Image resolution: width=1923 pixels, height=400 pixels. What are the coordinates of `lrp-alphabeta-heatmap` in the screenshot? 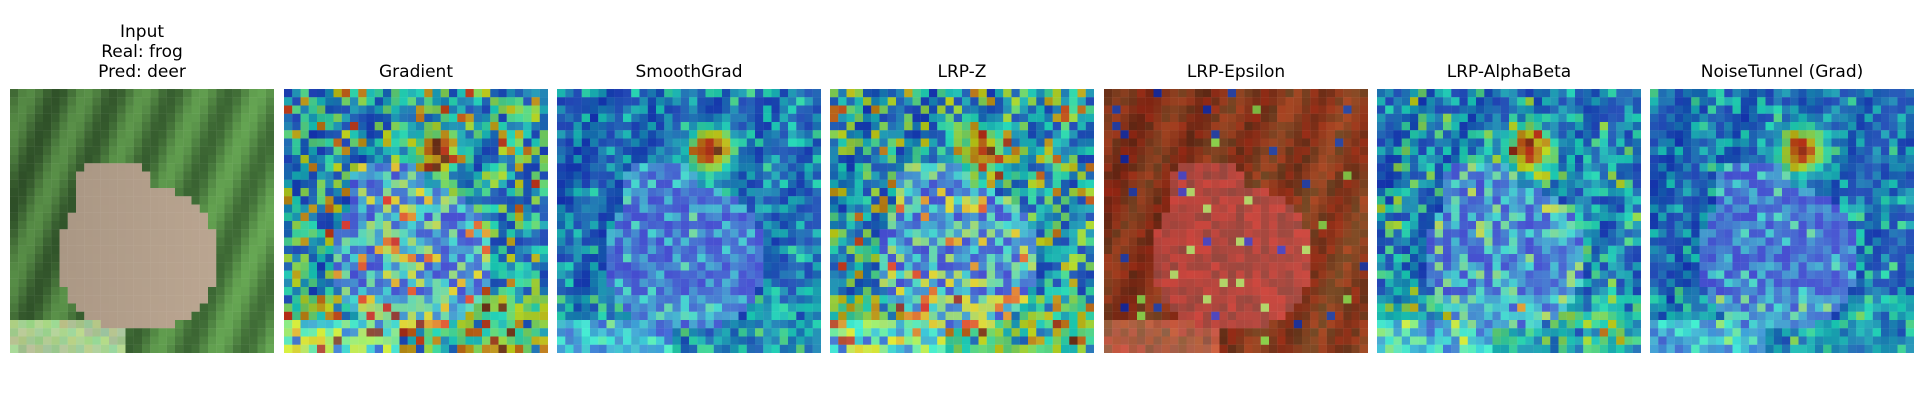 It's located at (1509, 221).